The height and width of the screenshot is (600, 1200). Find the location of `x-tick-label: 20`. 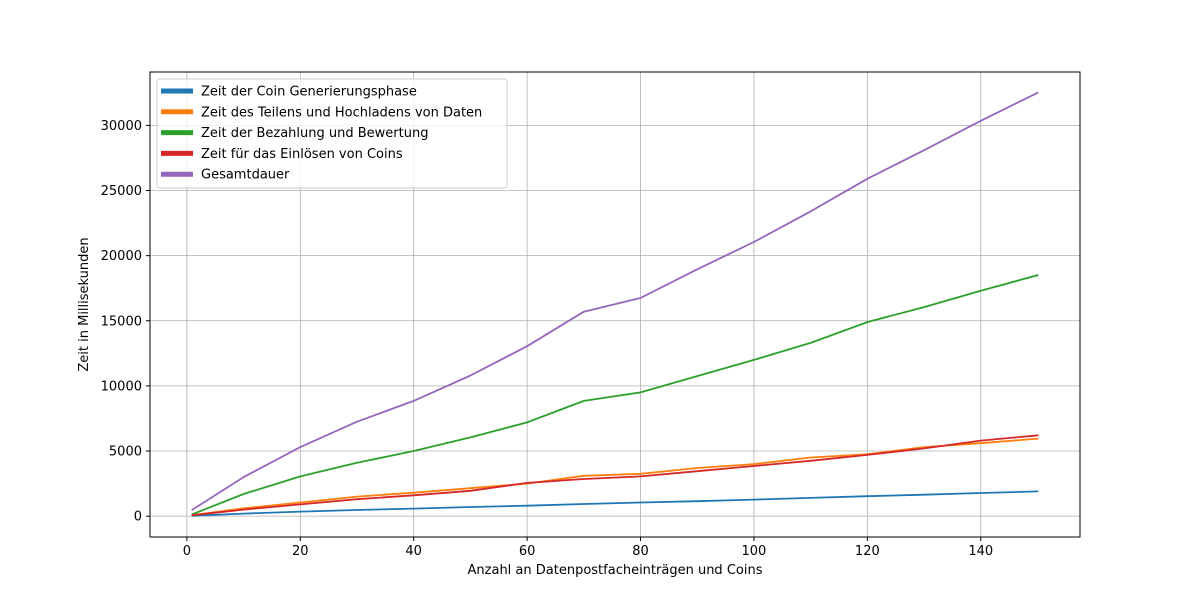

x-tick-label: 20 is located at coordinates (300, 551).